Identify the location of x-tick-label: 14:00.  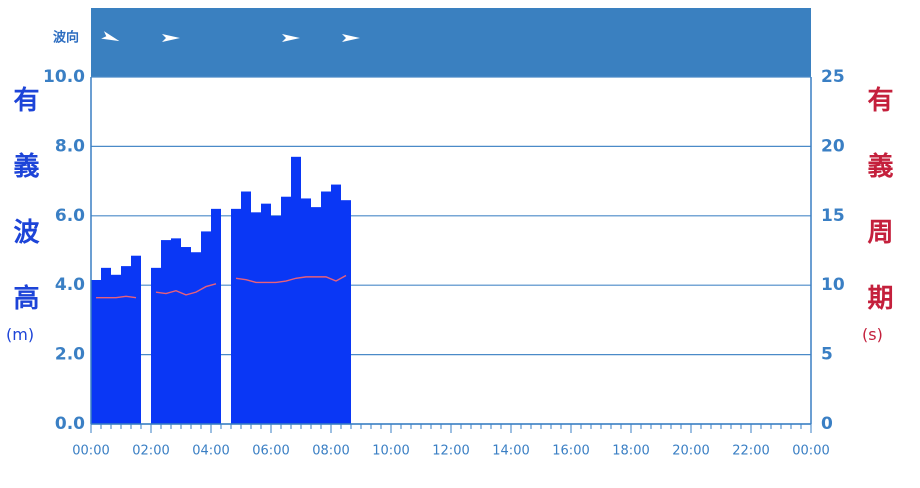
(510, 451).